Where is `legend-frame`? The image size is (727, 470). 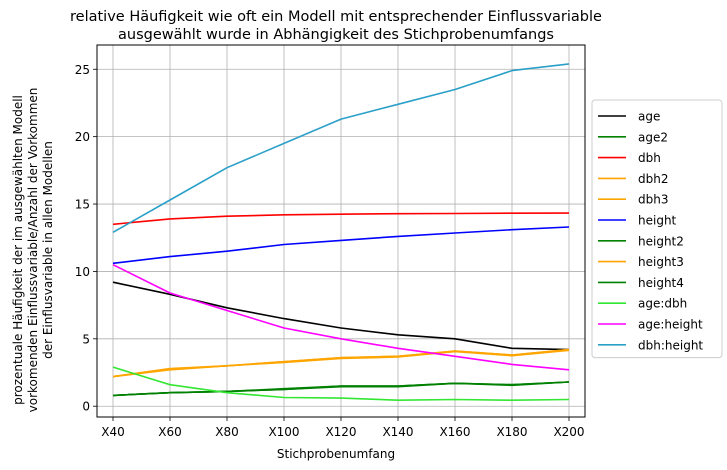 legend-frame is located at coordinates (657, 229).